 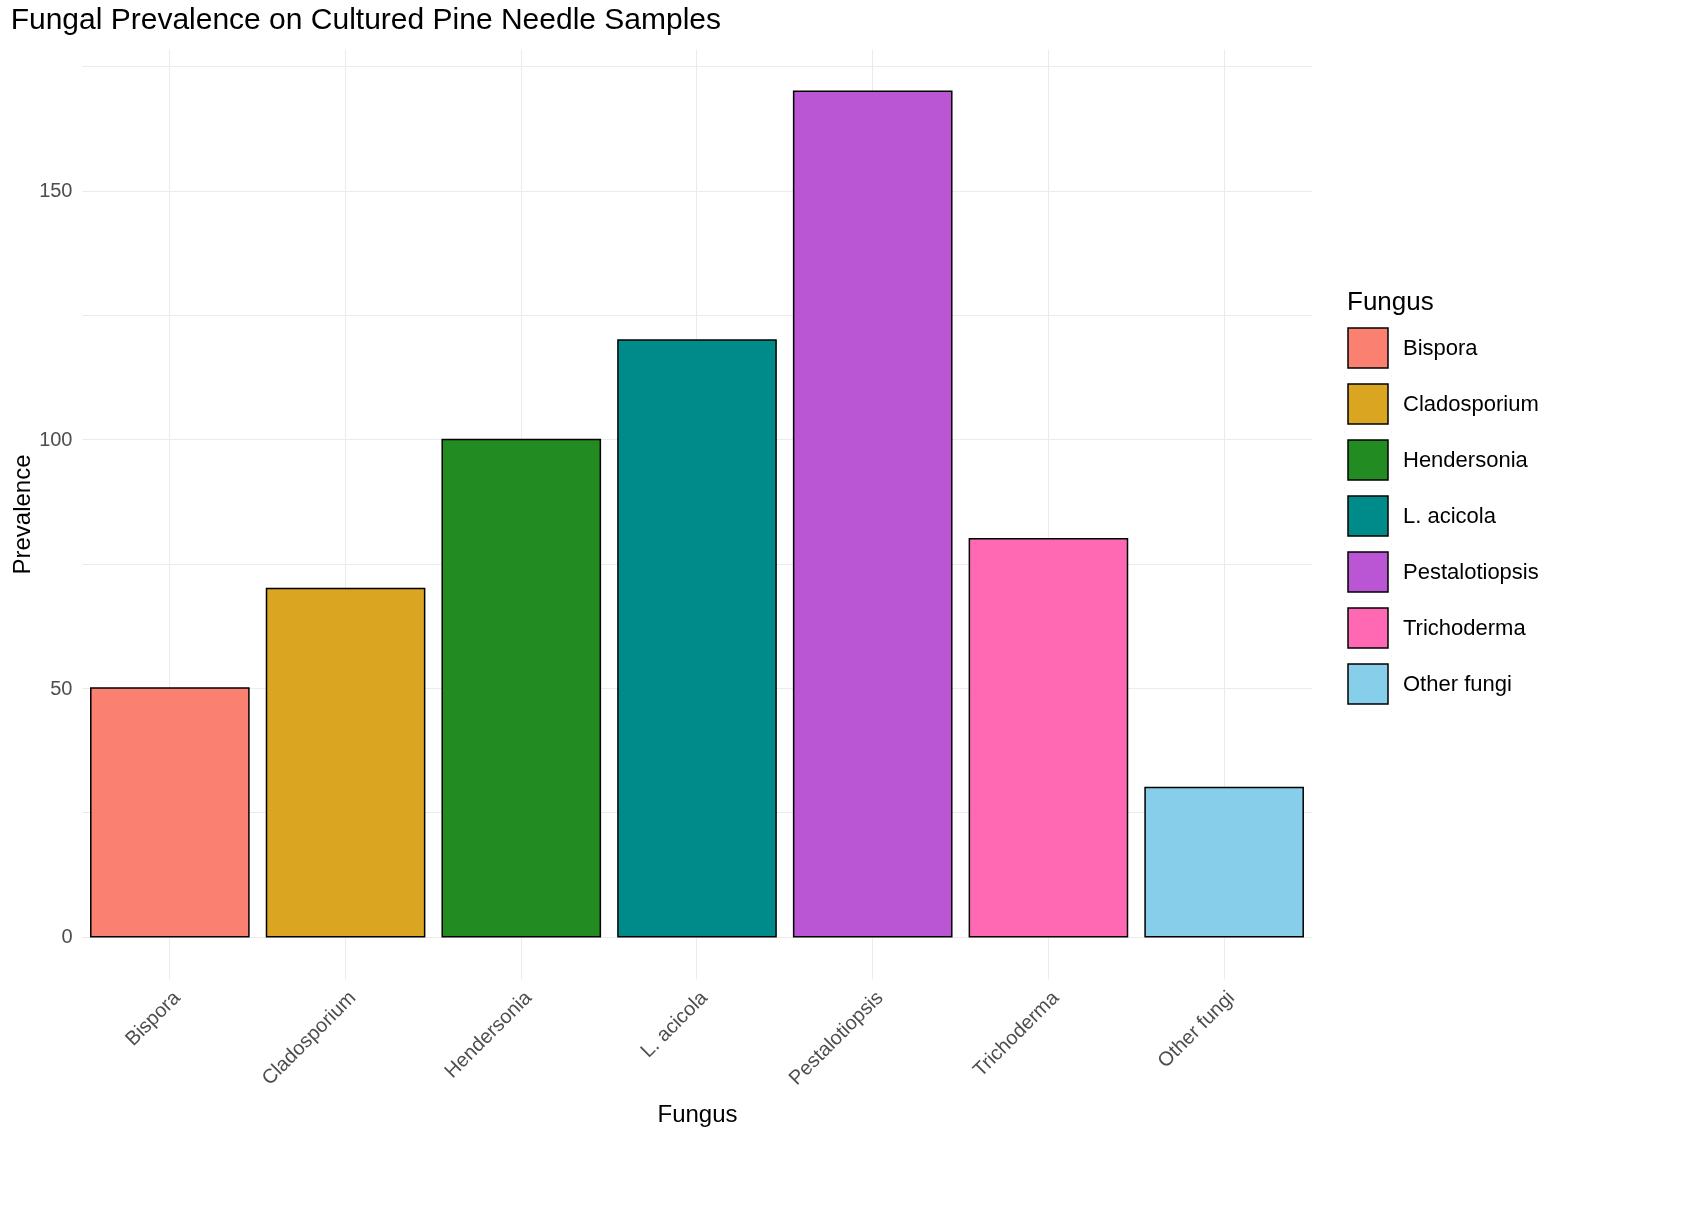 What do you see at coordinates (1390, 301) in the screenshot?
I see `legend-title: Fungus` at bounding box center [1390, 301].